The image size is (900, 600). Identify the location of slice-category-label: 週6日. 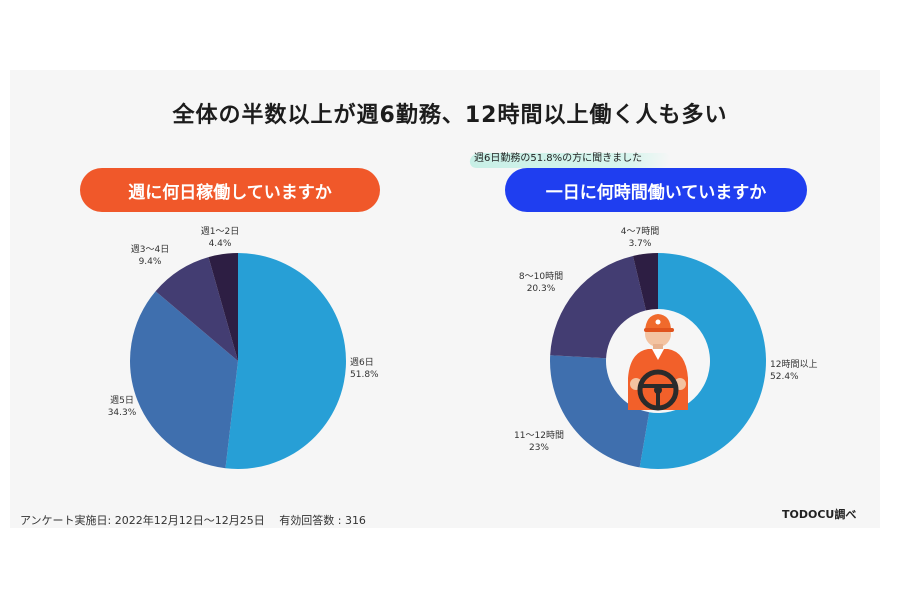
(362, 362).